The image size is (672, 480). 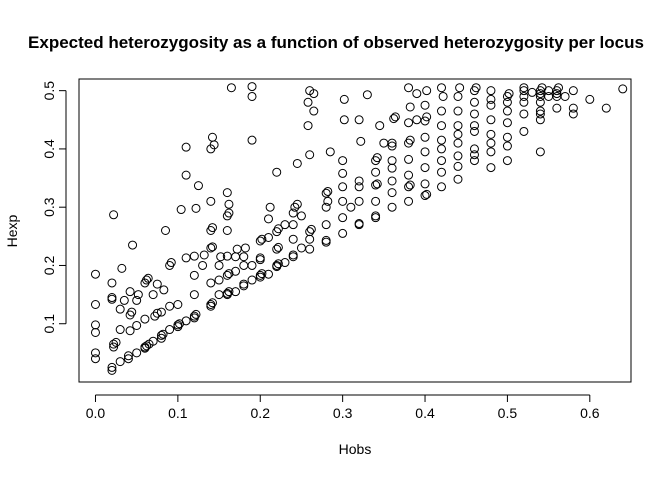 What do you see at coordinates (343, 413) in the screenshot?
I see `x-tick-label: 0.3` at bounding box center [343, 413].